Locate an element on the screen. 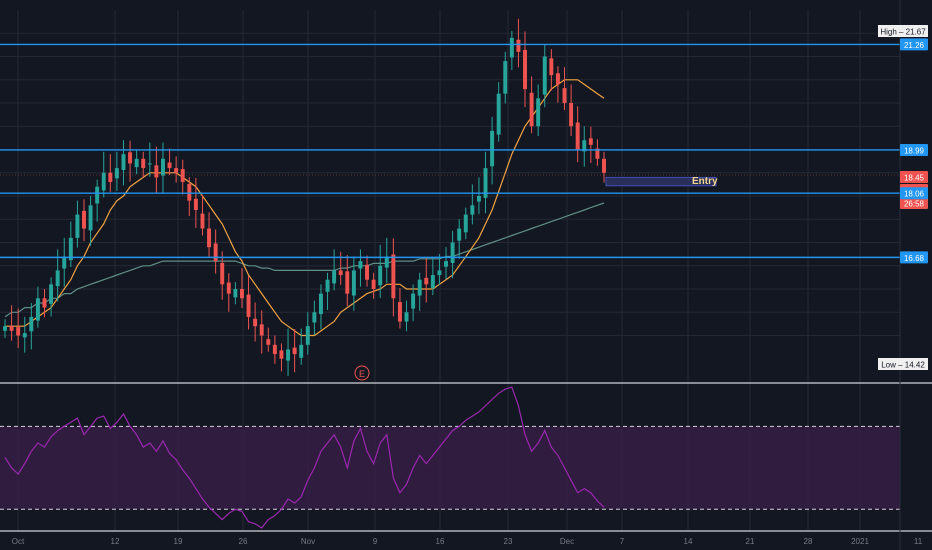 The image size is (932, 550). price-label: 26:58 is located at coordinates (914, 204).